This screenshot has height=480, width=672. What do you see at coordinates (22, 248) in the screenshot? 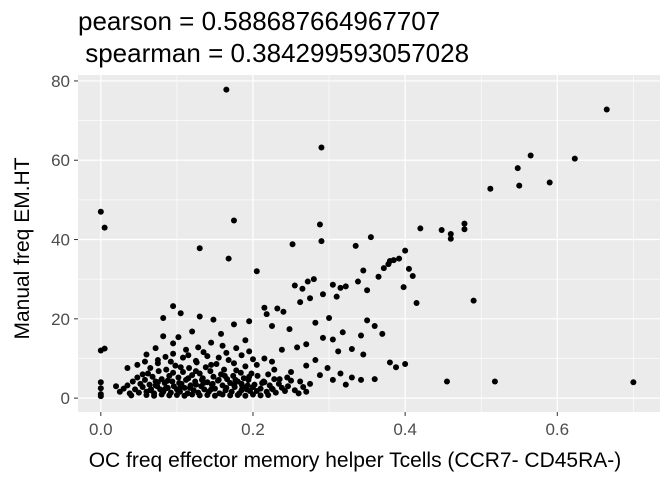
I see `y-axis-label: Manual freq EM.HT` at bounding box center [22, 248].